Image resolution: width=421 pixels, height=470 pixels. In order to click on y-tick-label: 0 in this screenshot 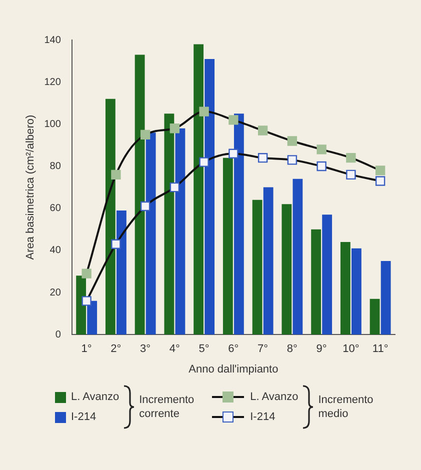, I will do `click(58, 334)`.